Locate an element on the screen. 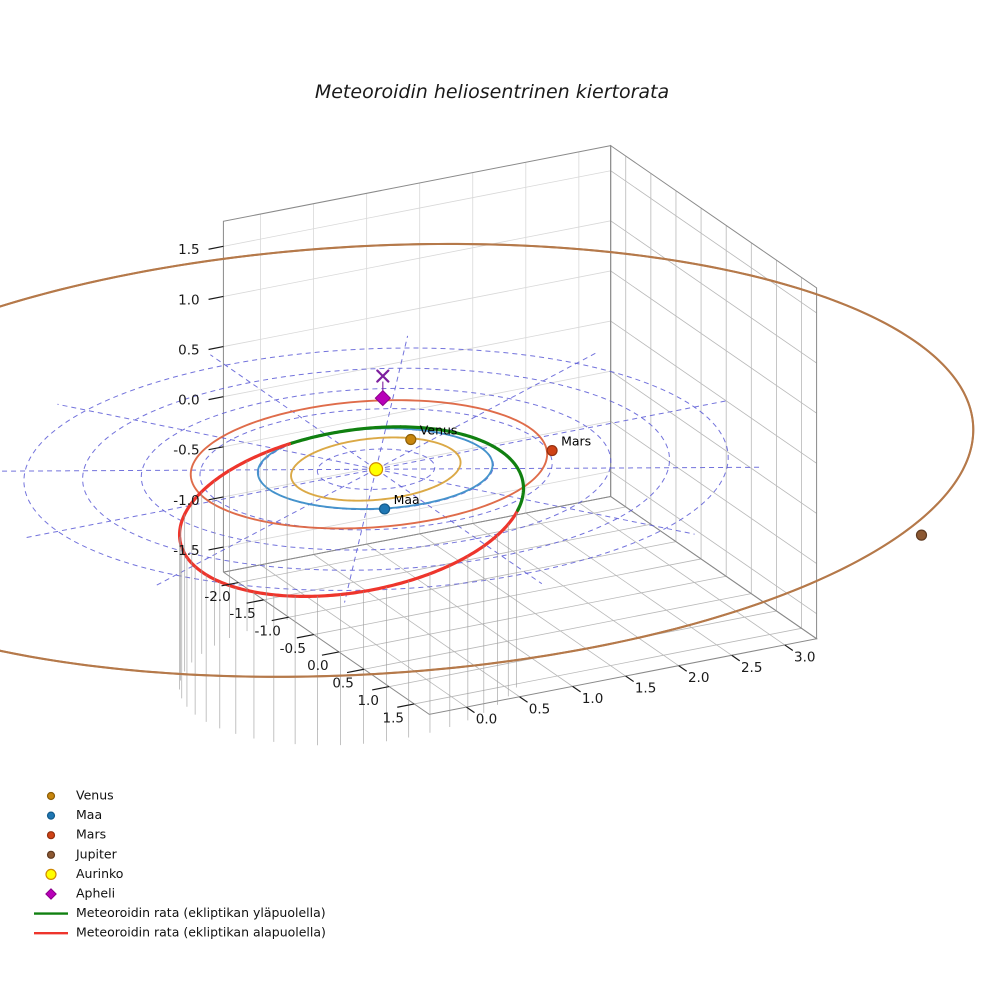 The width and height of the screenshot is (984, 984). x-tick-label: -2.0 is located at coordinates (217, 597).